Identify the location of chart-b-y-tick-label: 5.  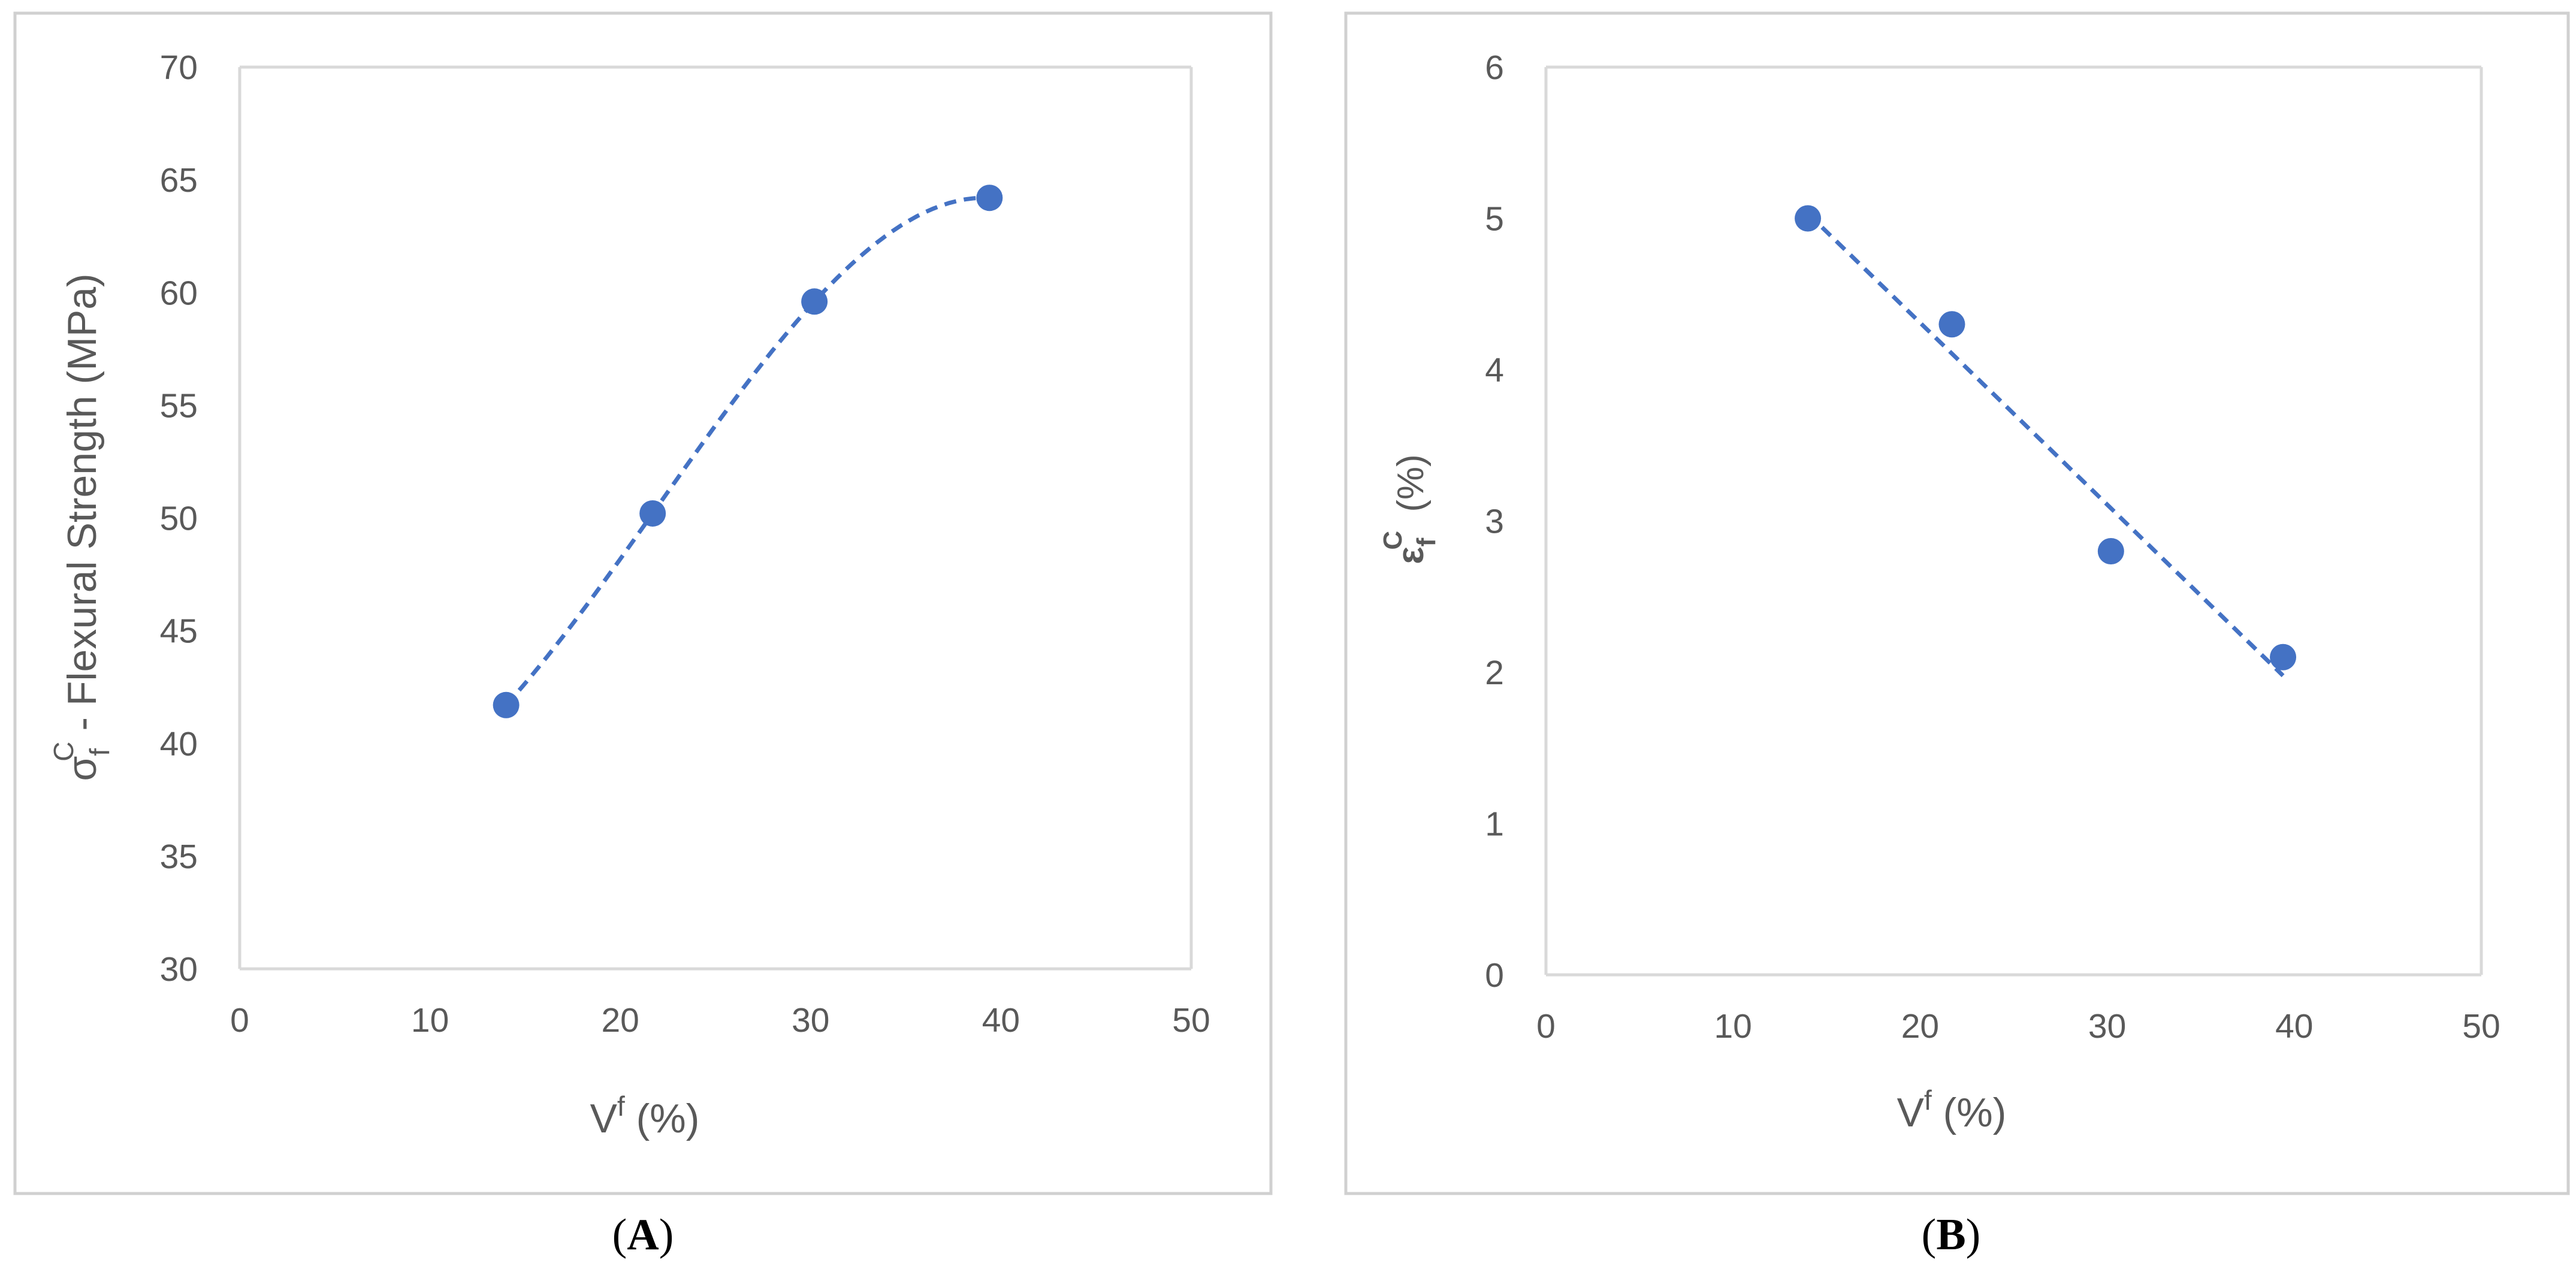
(1495, 219).